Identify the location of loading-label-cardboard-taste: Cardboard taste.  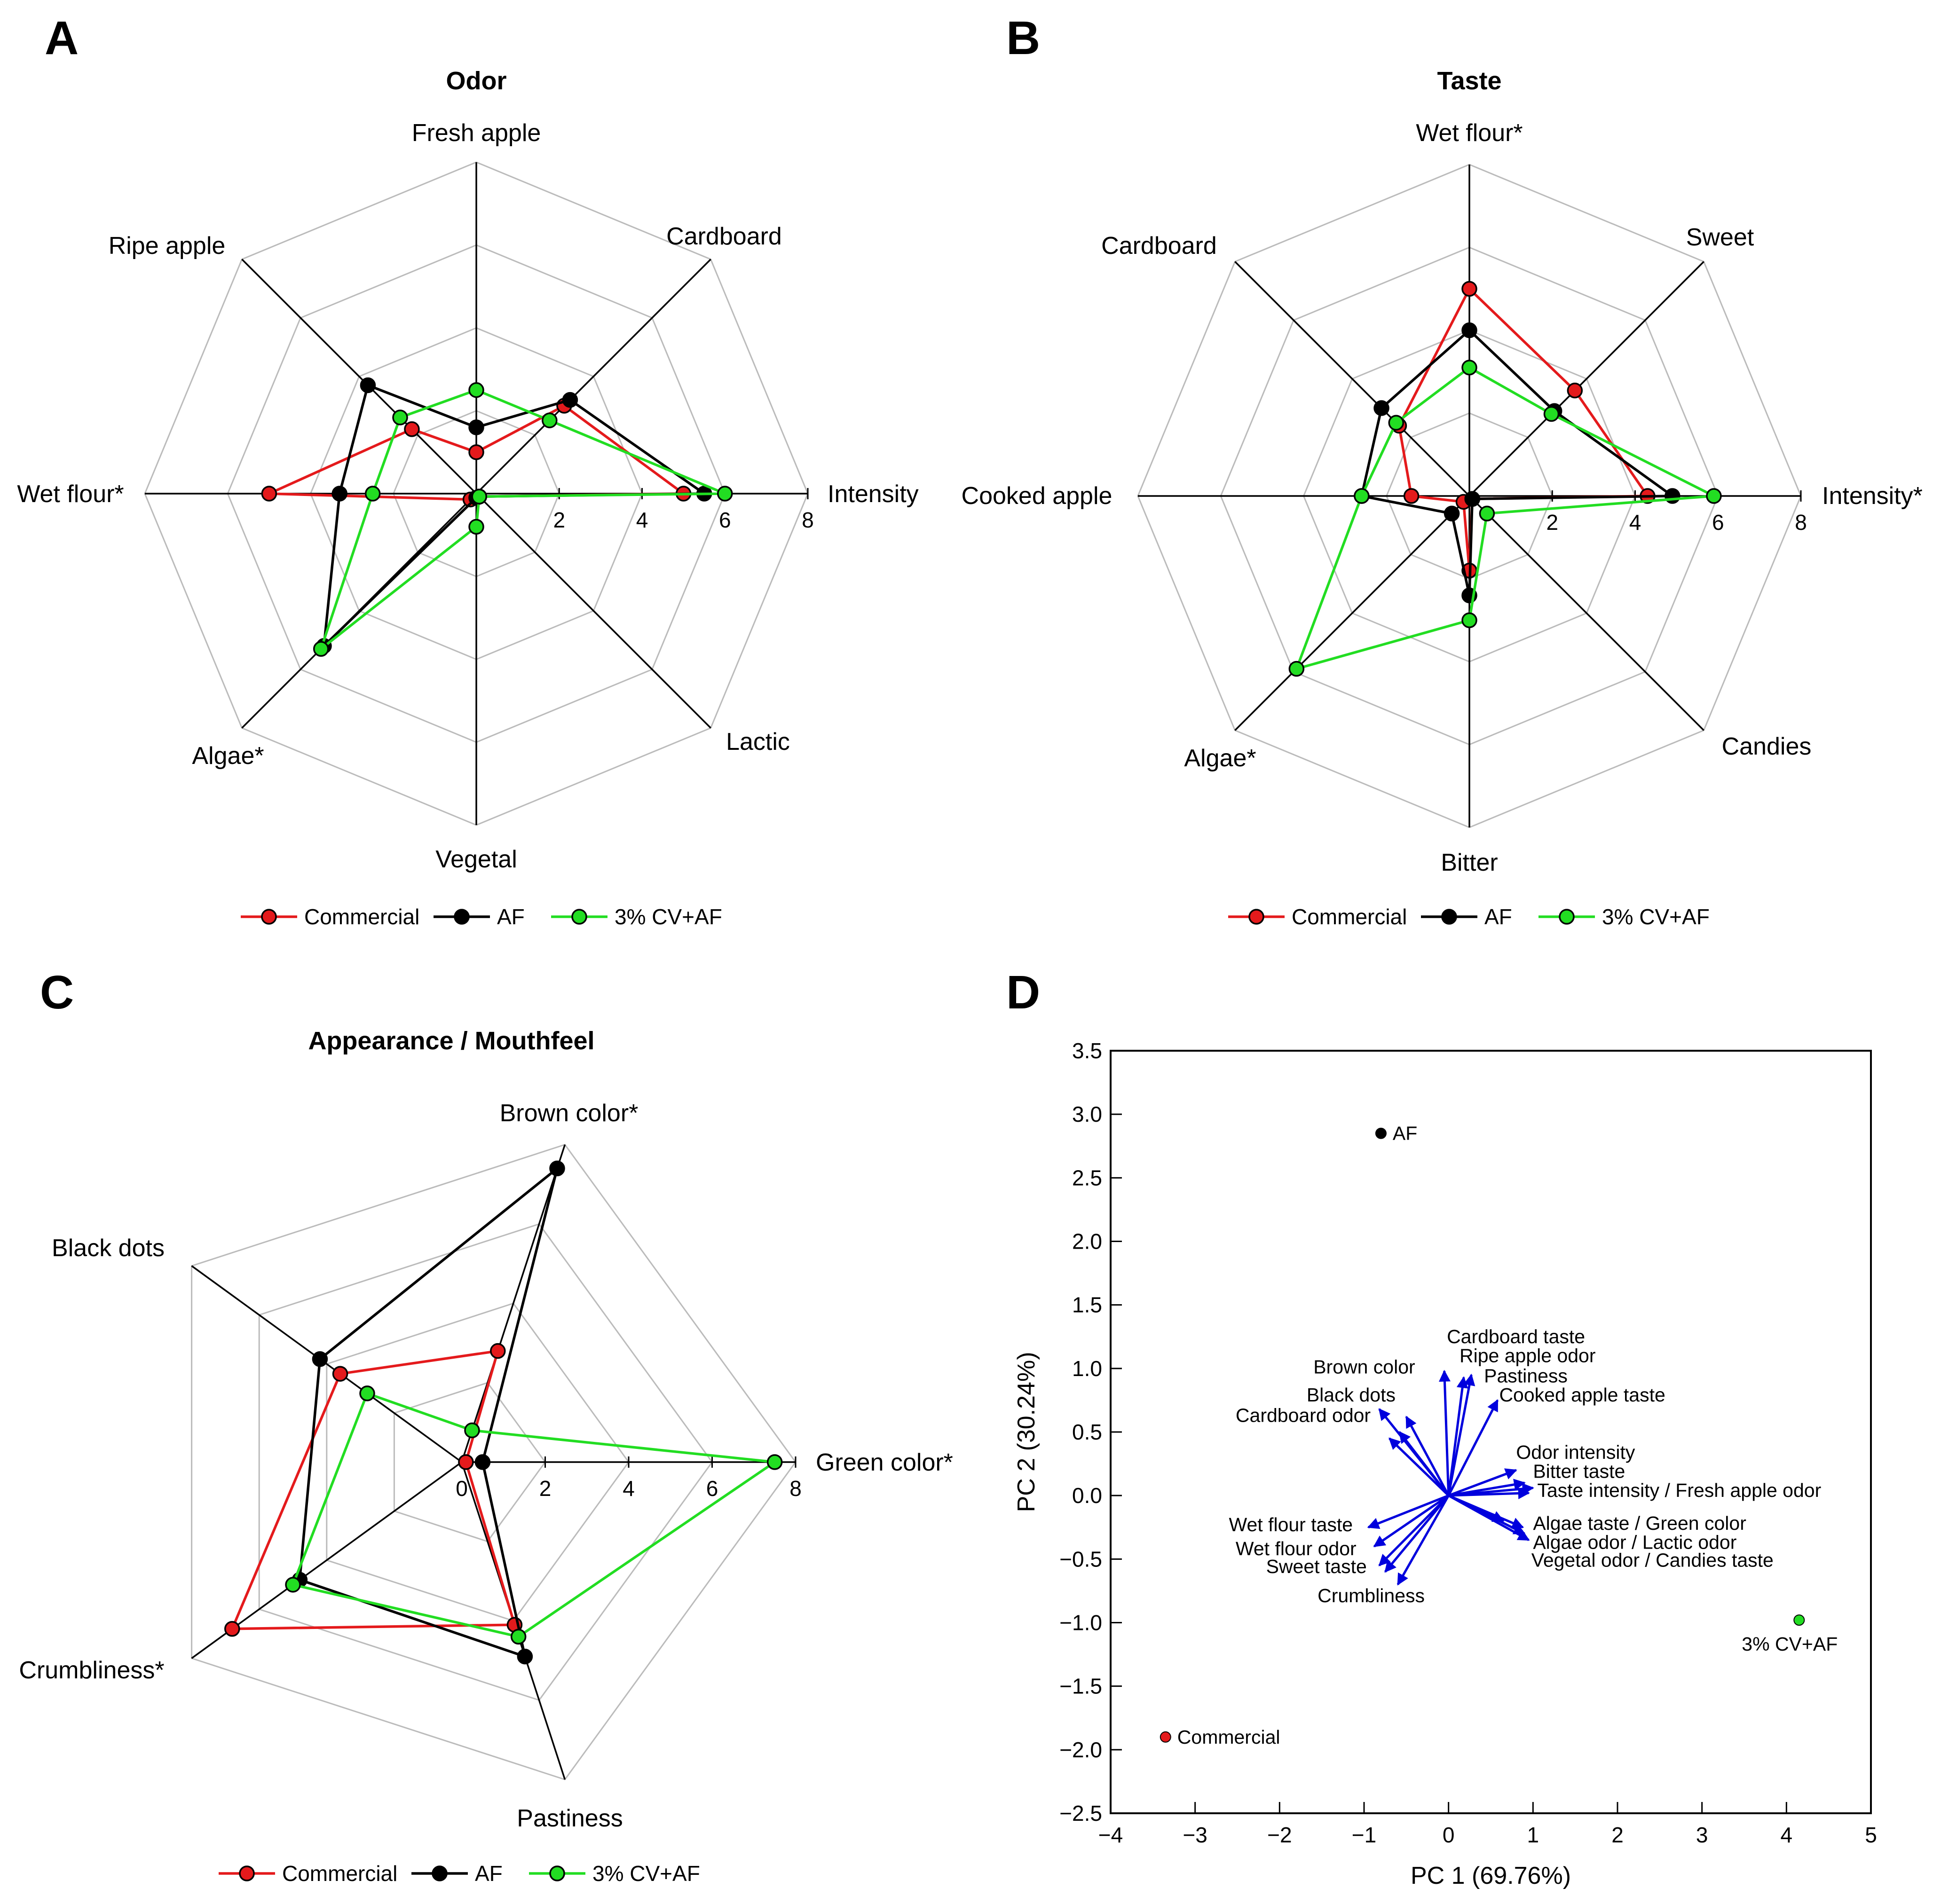
(1516, 1336).